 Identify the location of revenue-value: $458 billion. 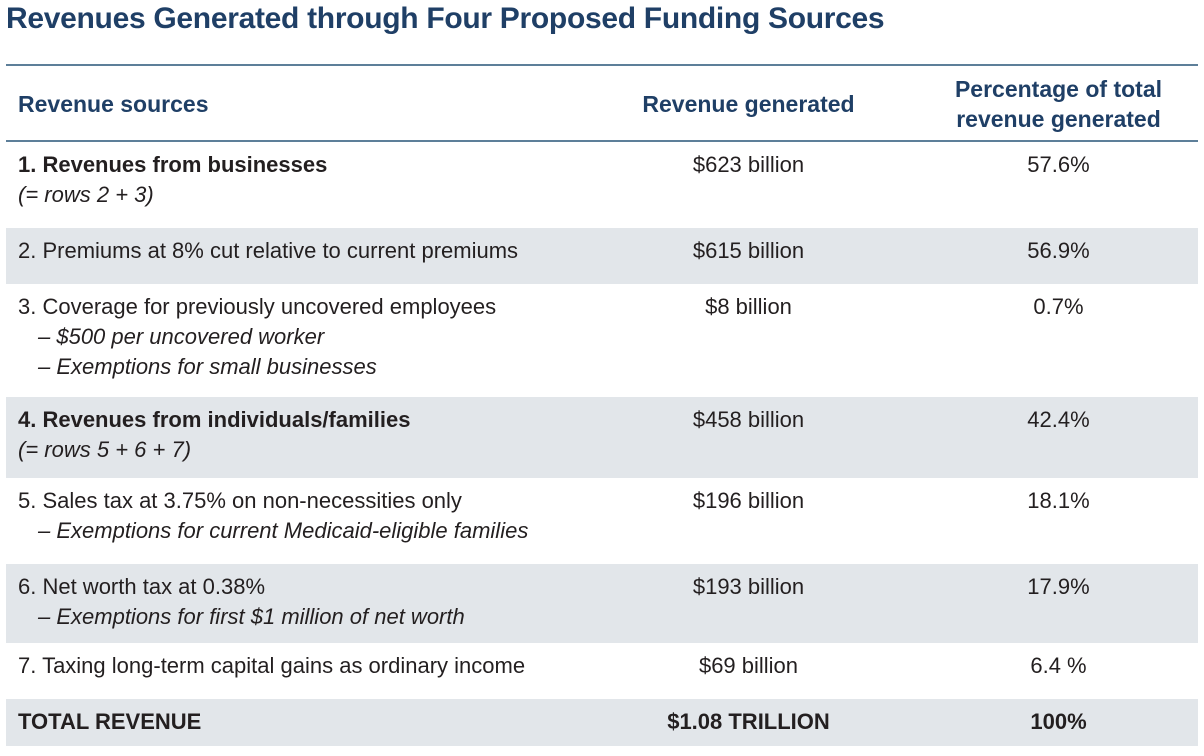
(748, 419).